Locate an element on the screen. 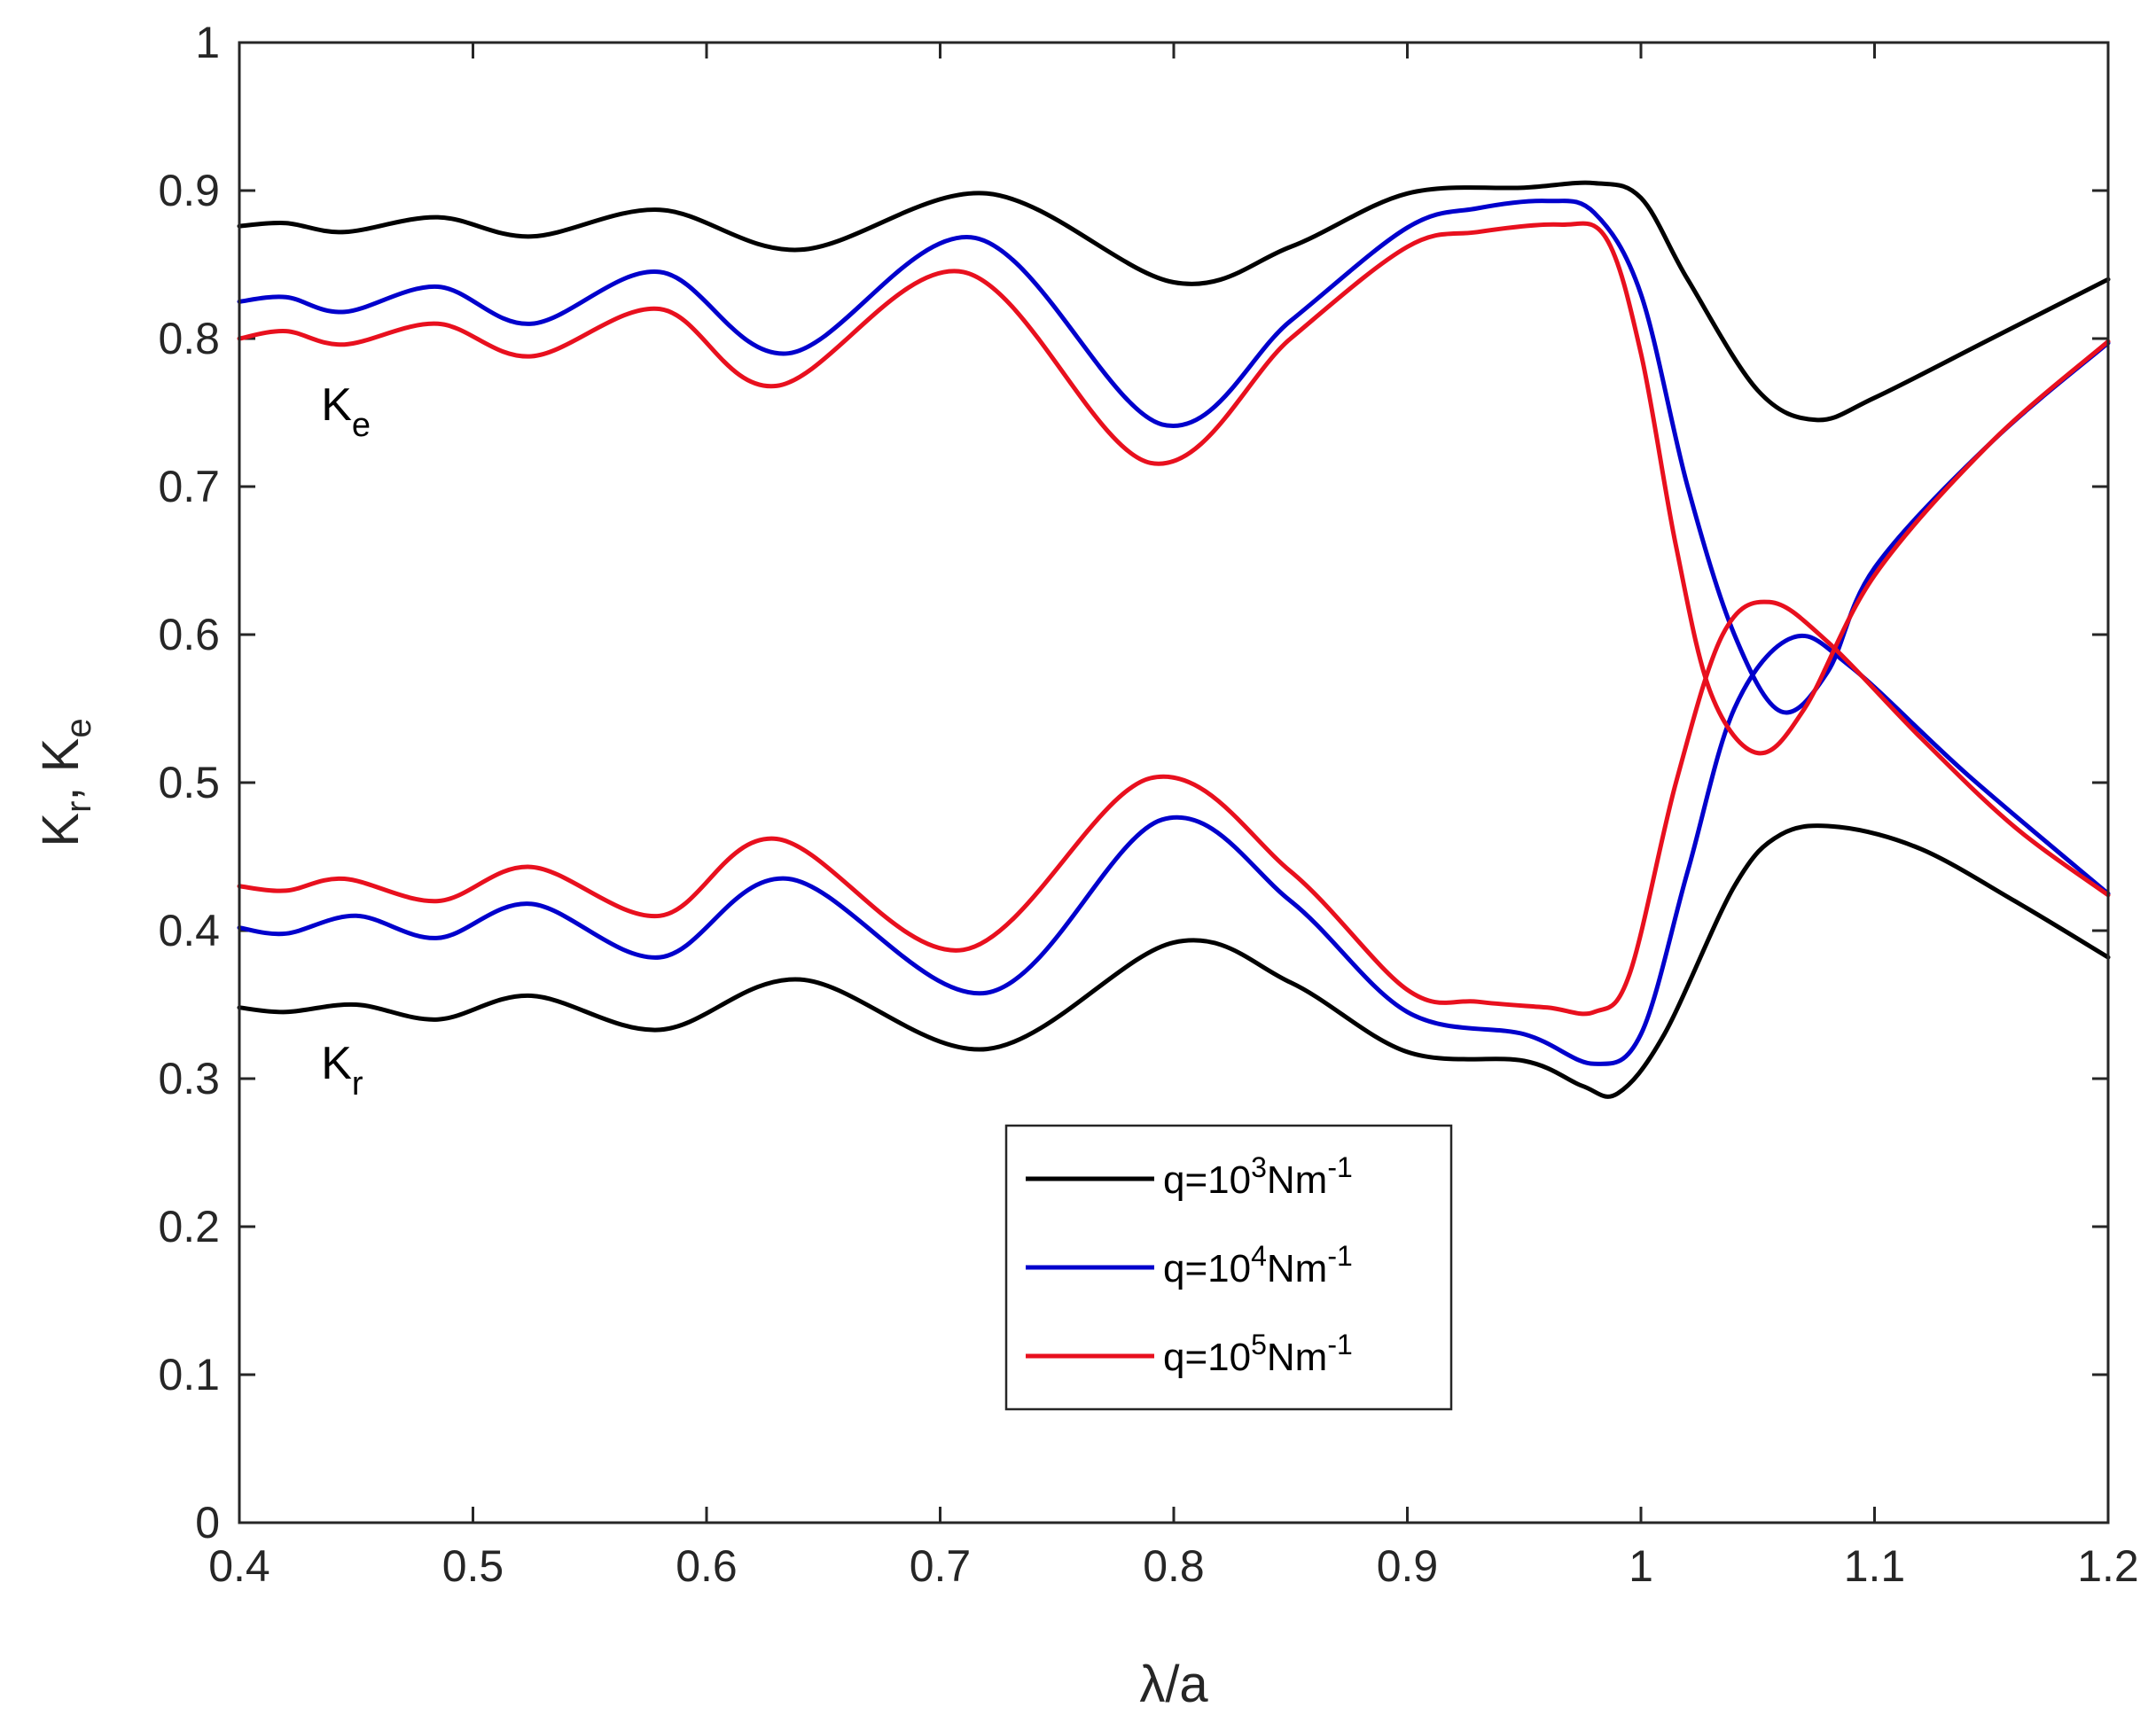 This screenshot has width=2156, height=1715. legend-label-0: q=103Nm-1 is located at coordinates (1258, 1177).